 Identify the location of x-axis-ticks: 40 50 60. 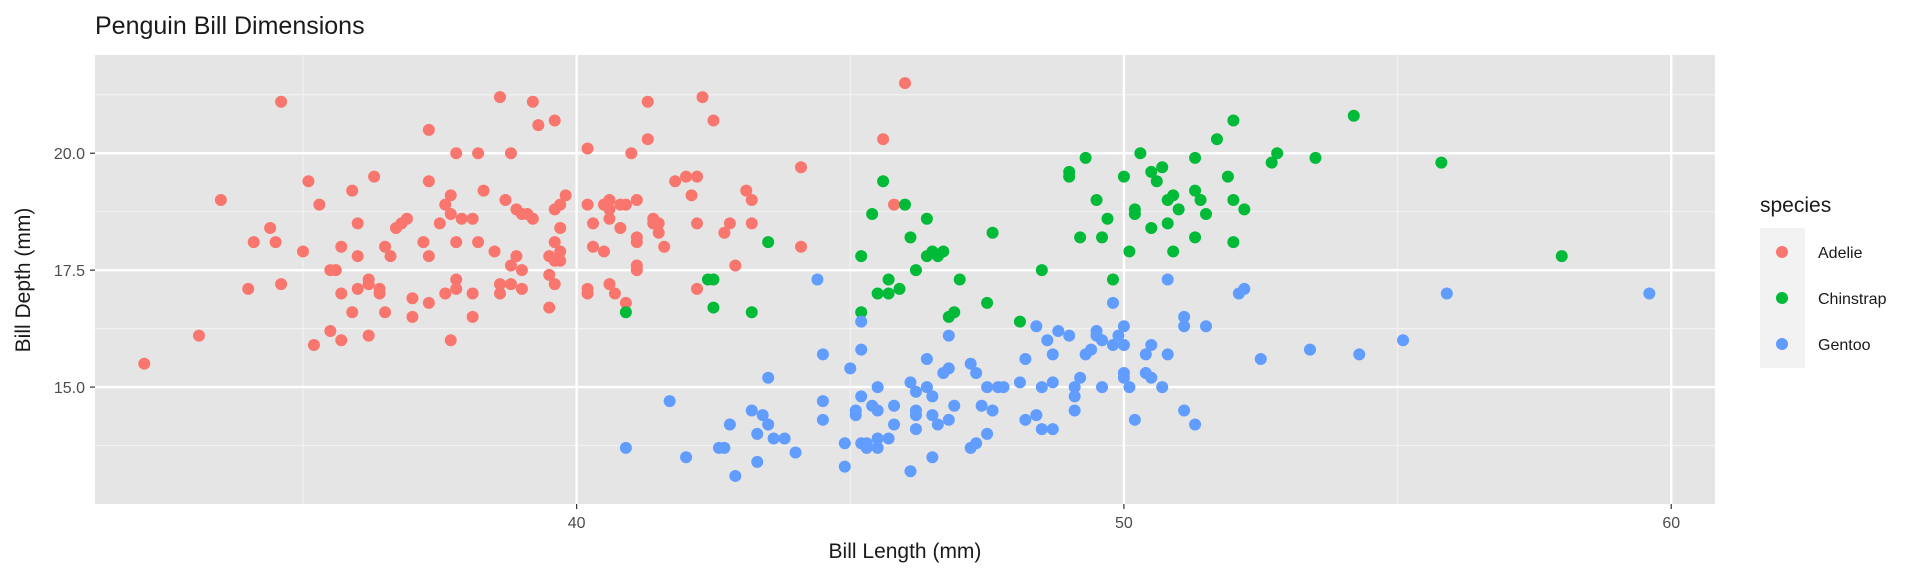
(1124, 518).